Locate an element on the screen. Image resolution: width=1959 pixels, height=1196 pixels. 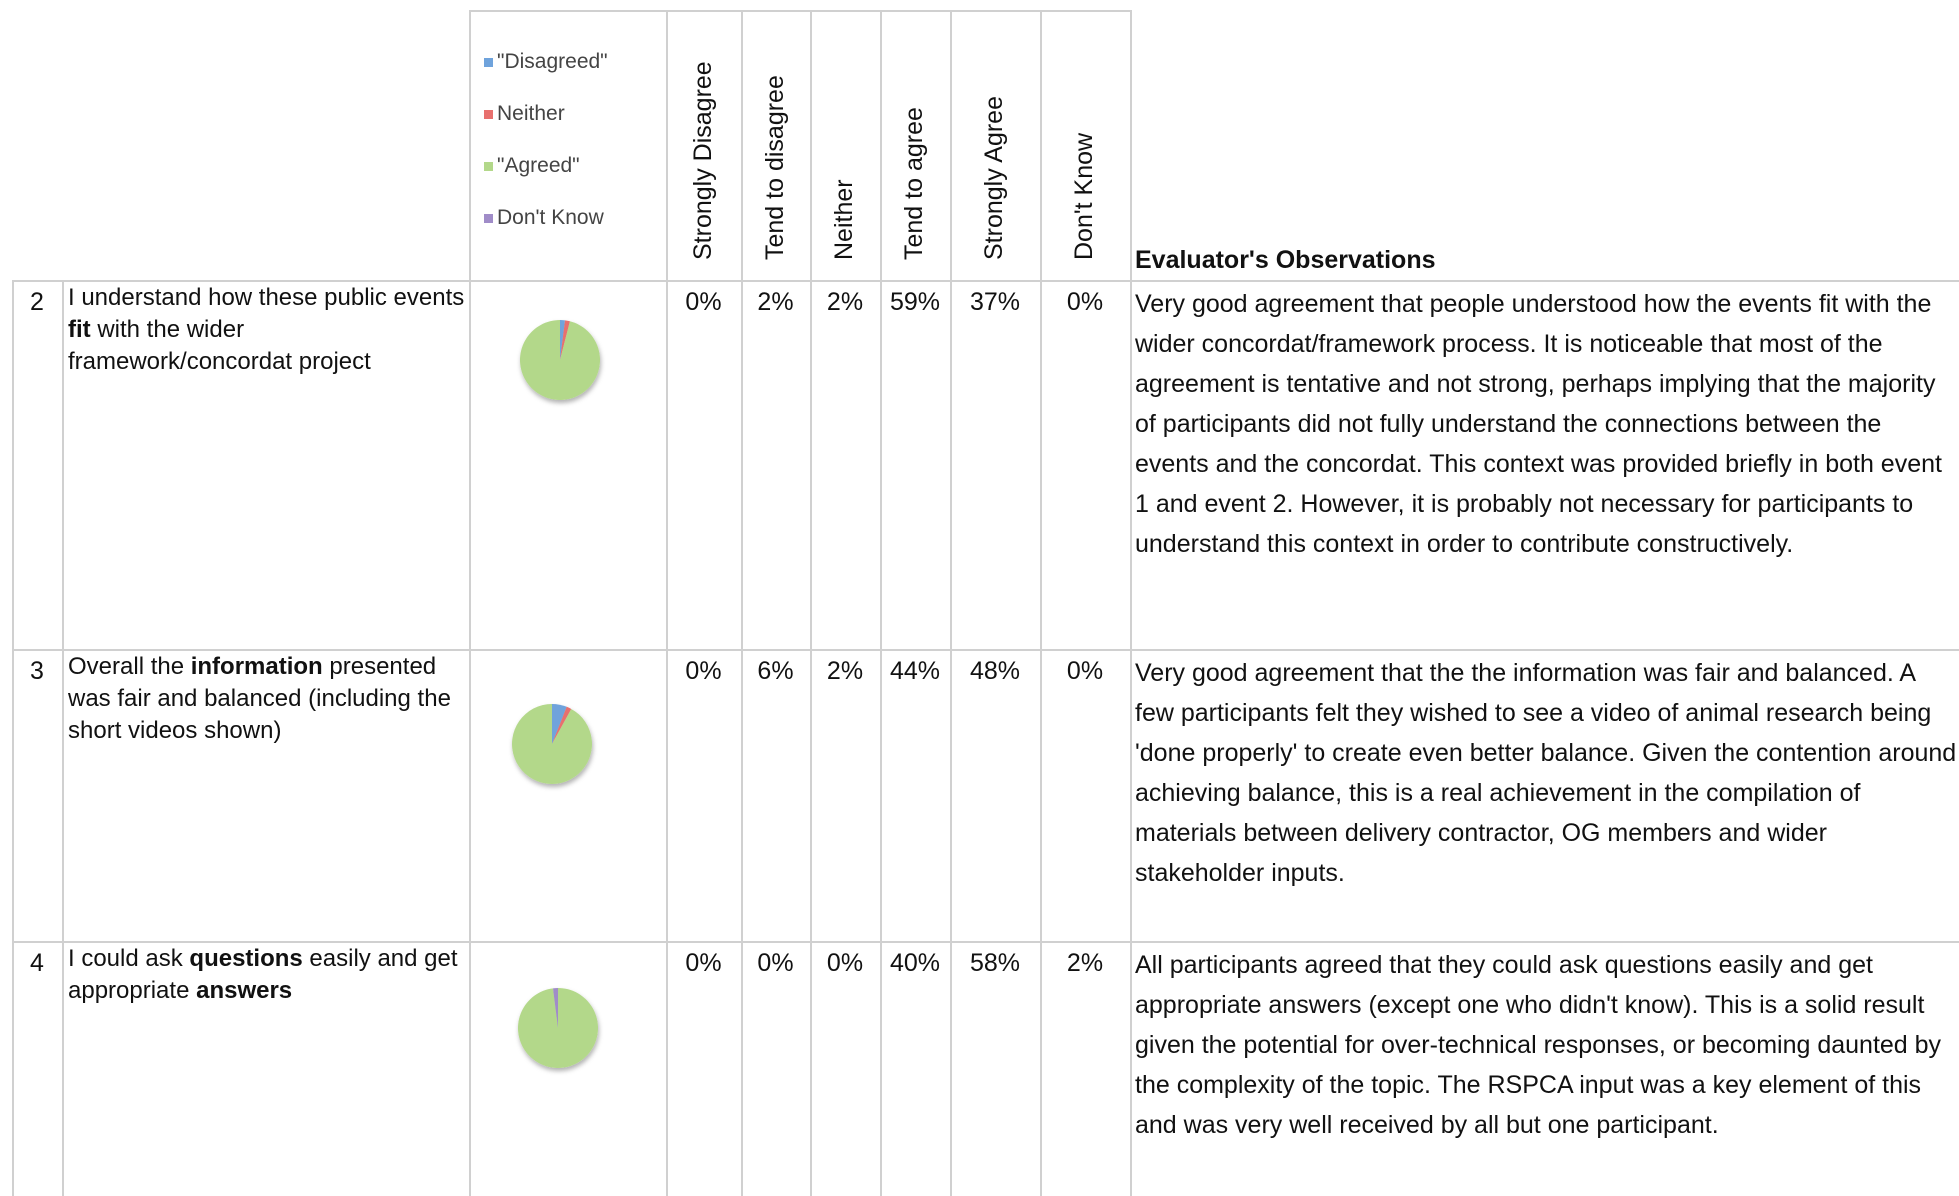
statement-part: questions is located at coordinates (246, 958).